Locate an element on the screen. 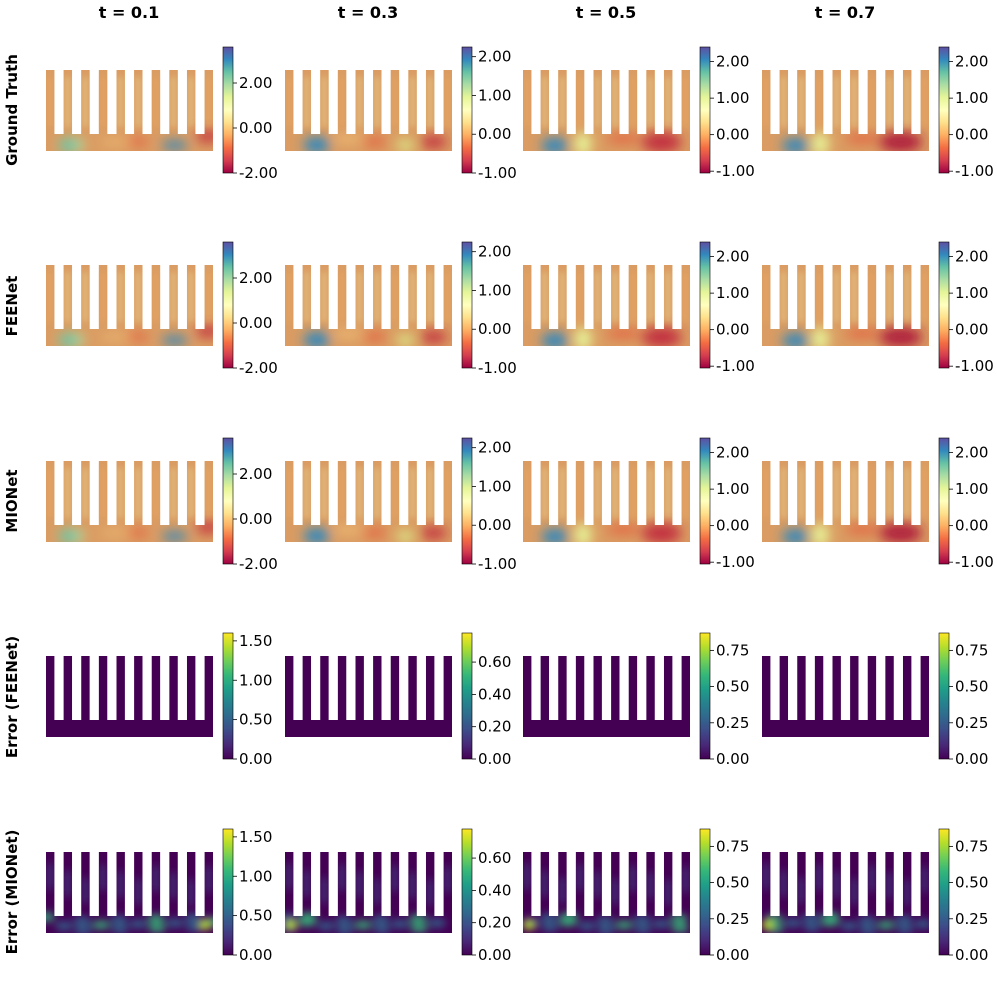  row-label-ground-truth: Ground Truth is located at coordinates (12, 110).